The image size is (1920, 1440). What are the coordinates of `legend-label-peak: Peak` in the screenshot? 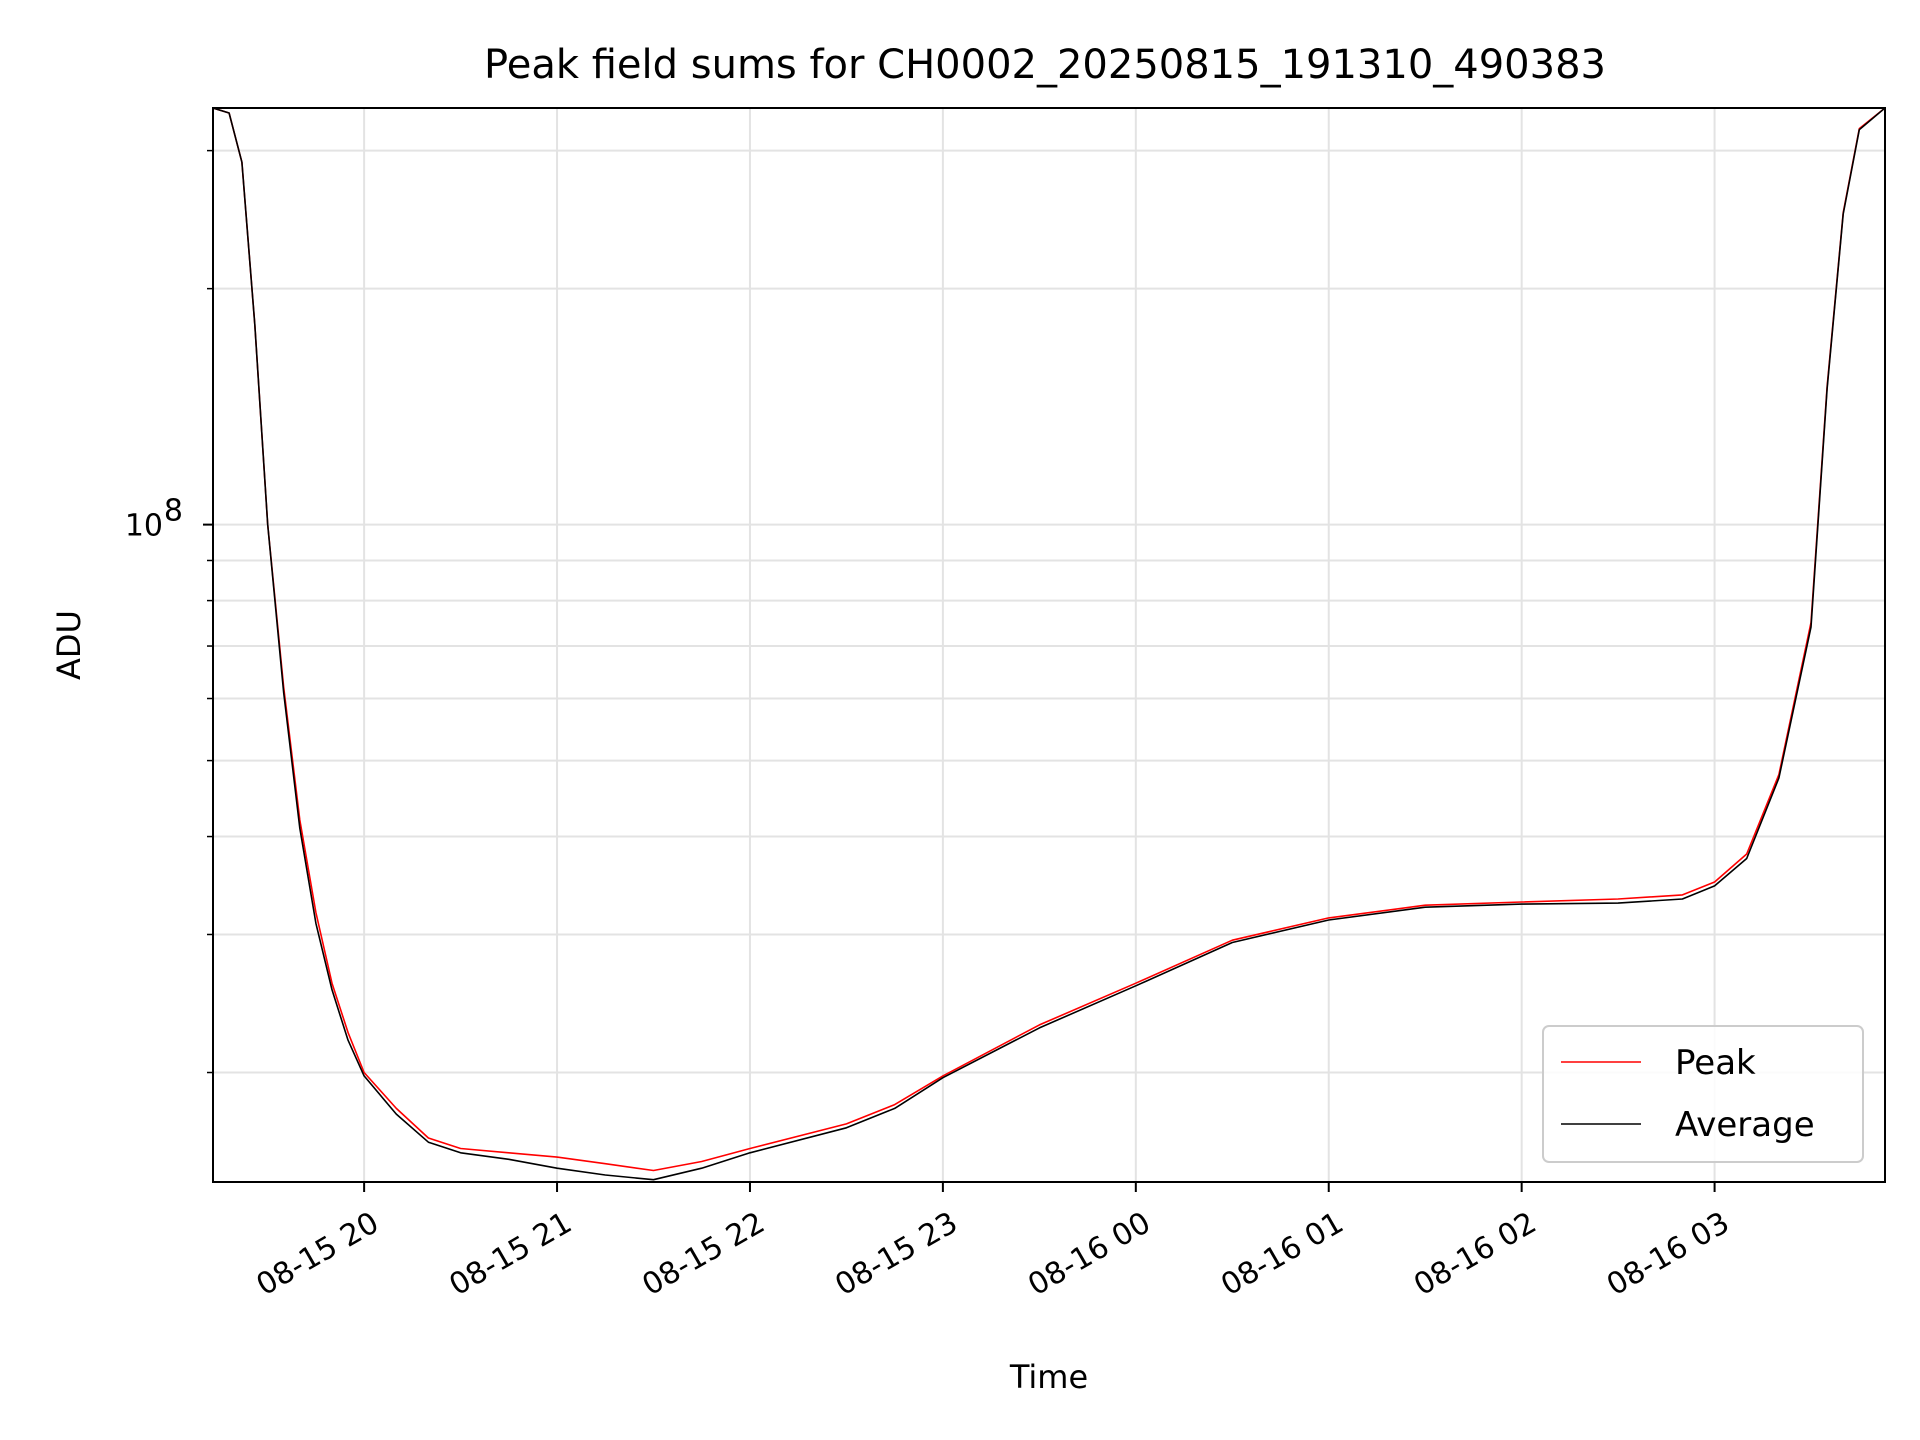 It's located at (1715, 1063).